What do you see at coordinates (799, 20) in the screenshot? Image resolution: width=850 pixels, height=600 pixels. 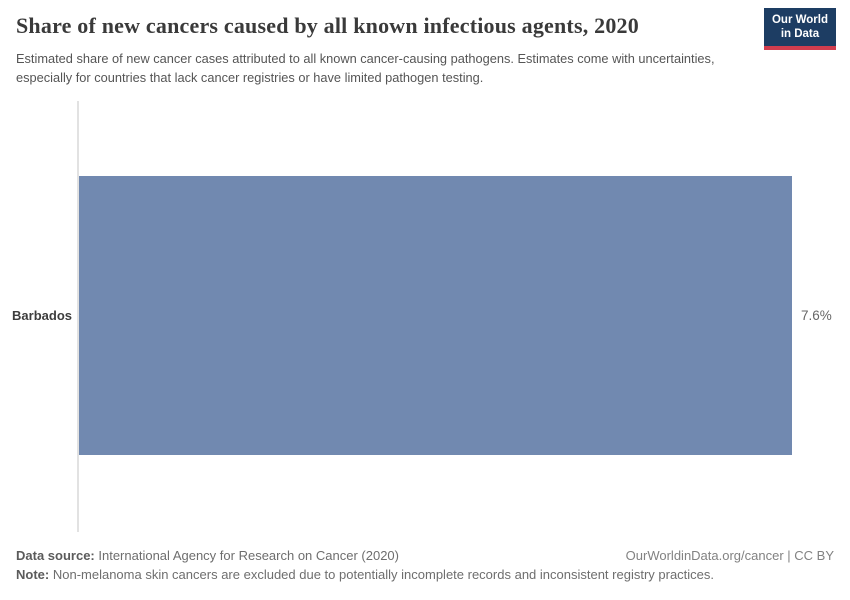 I see `owid-logo-line1: Our World` at bounding box center [799, 20].